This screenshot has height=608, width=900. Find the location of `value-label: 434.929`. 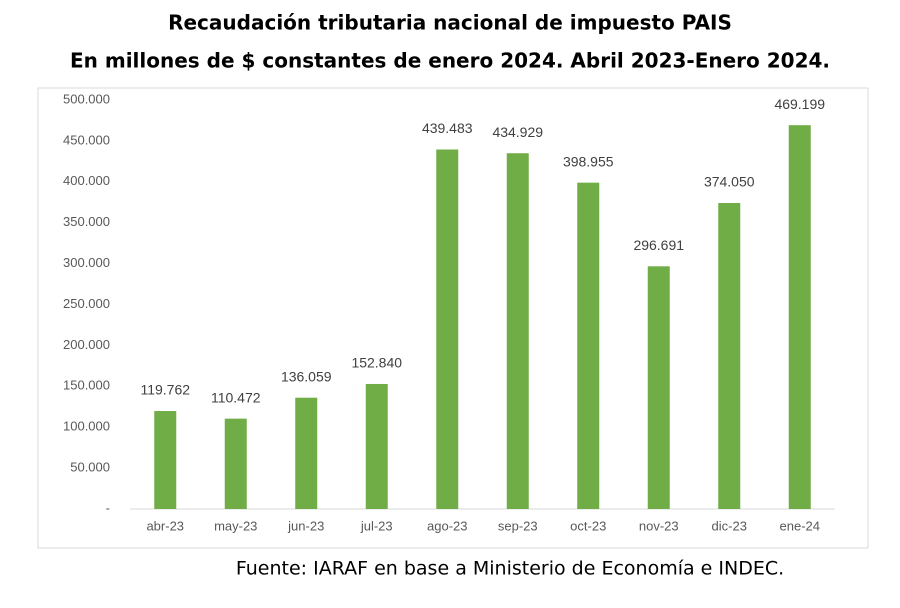

value-label: 434.929 is located at coordinates (517, 132).